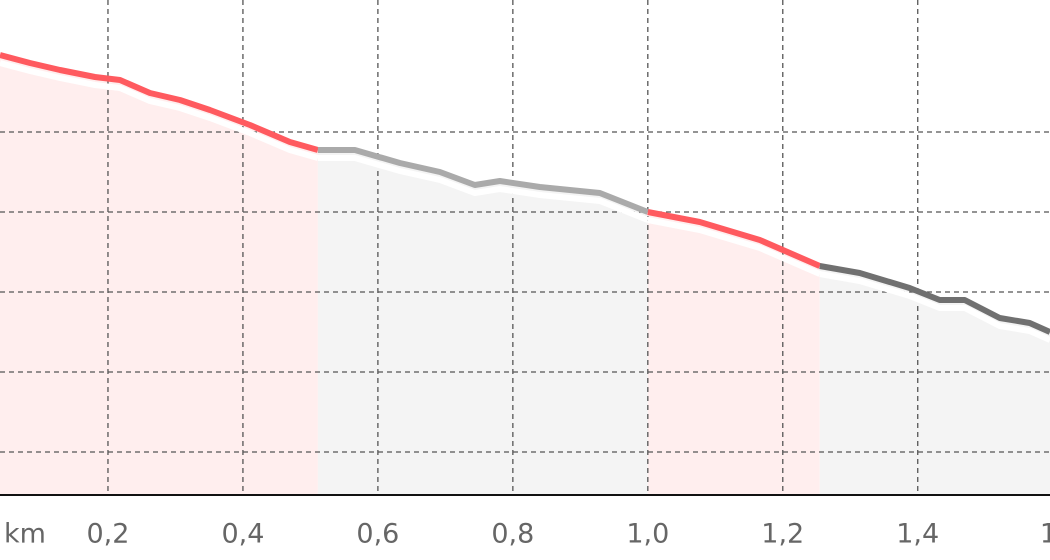 This screenshot has width=1050, height=560. What do you see at coordinates (782, 534) in the screenshot?
I see `x-tick-label: 1,2` at bounding box center [782, 534].